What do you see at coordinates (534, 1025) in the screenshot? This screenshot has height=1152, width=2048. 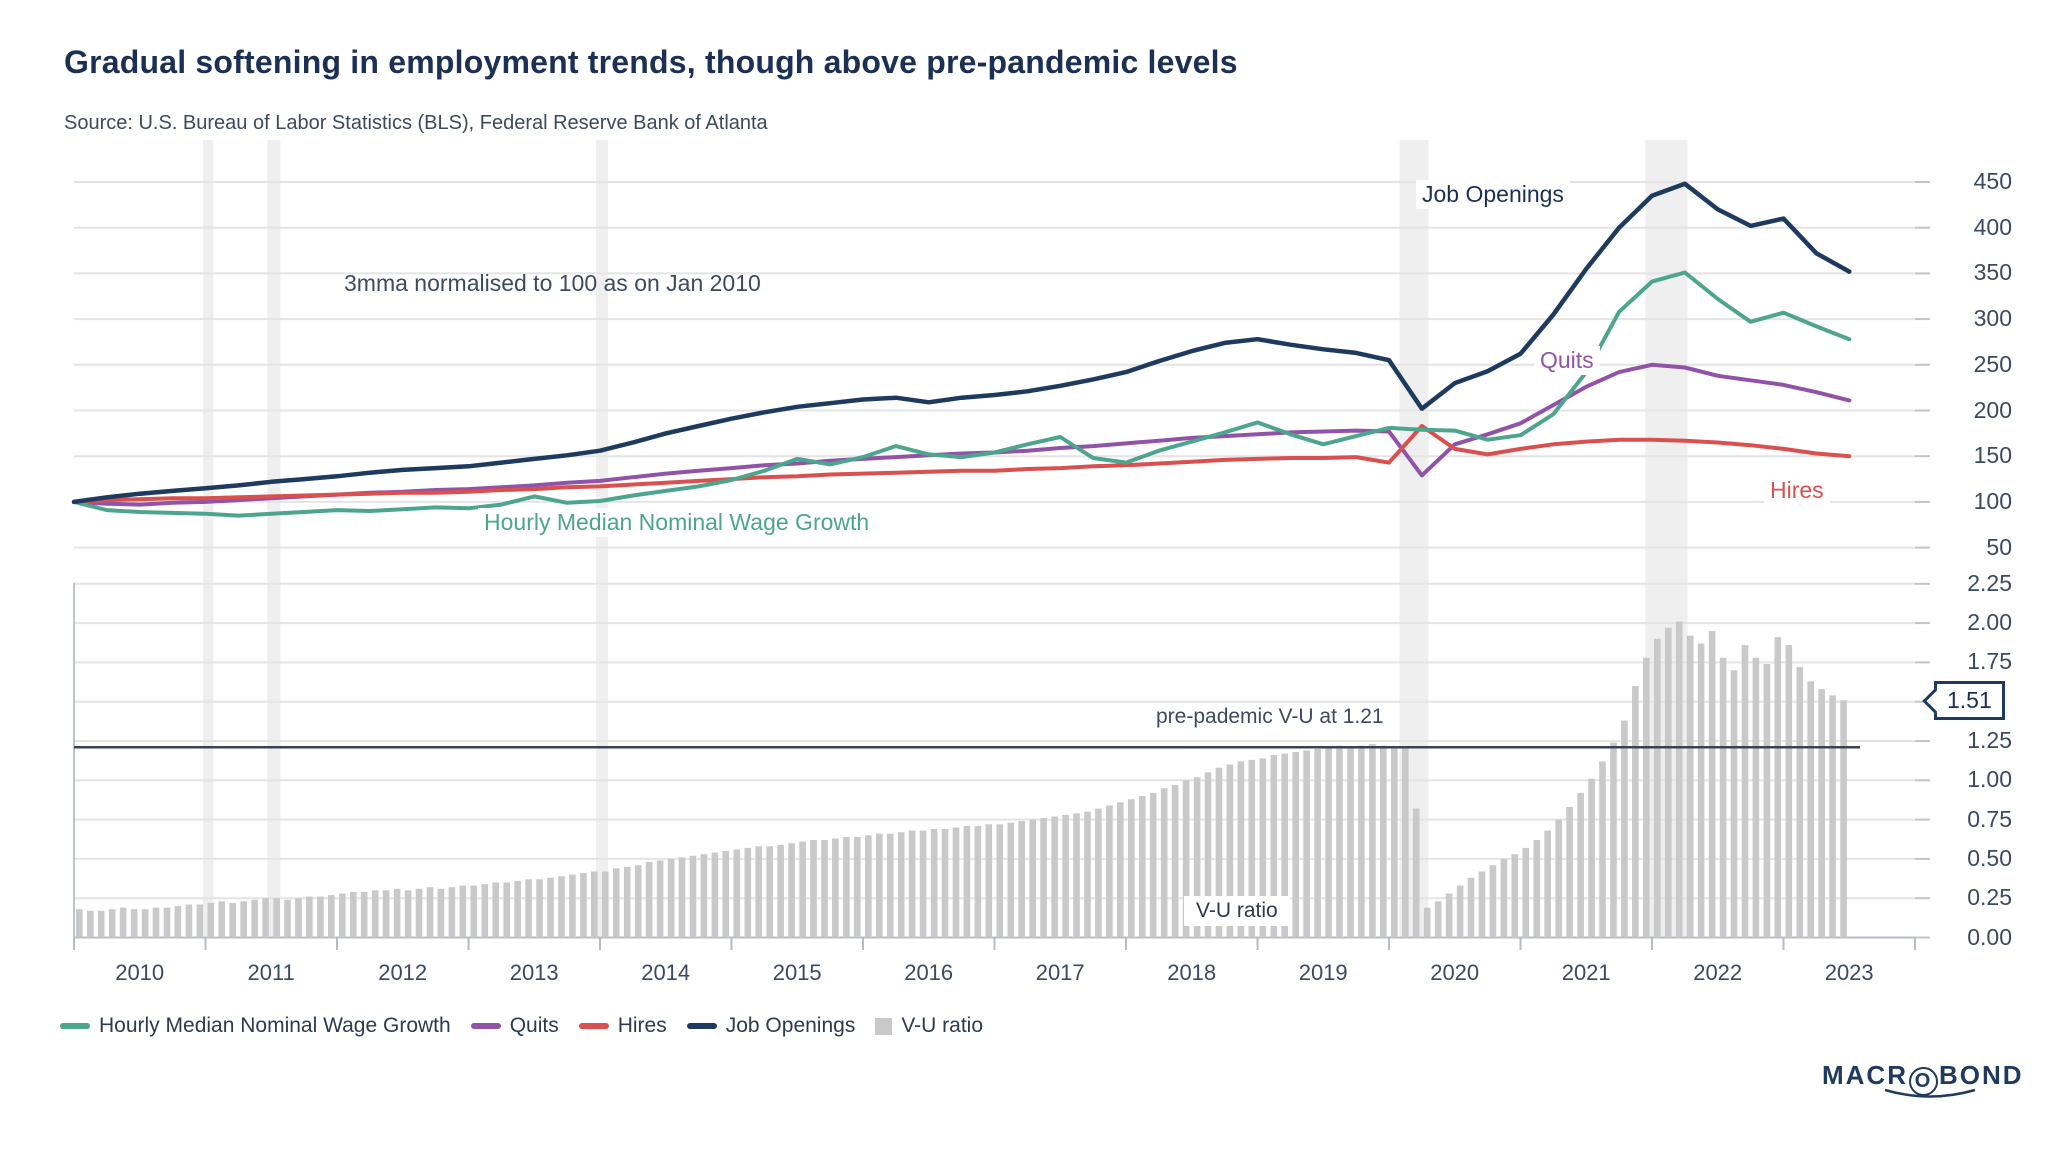 I see `legend-label: Quits` at bounding box center [534, 1025].